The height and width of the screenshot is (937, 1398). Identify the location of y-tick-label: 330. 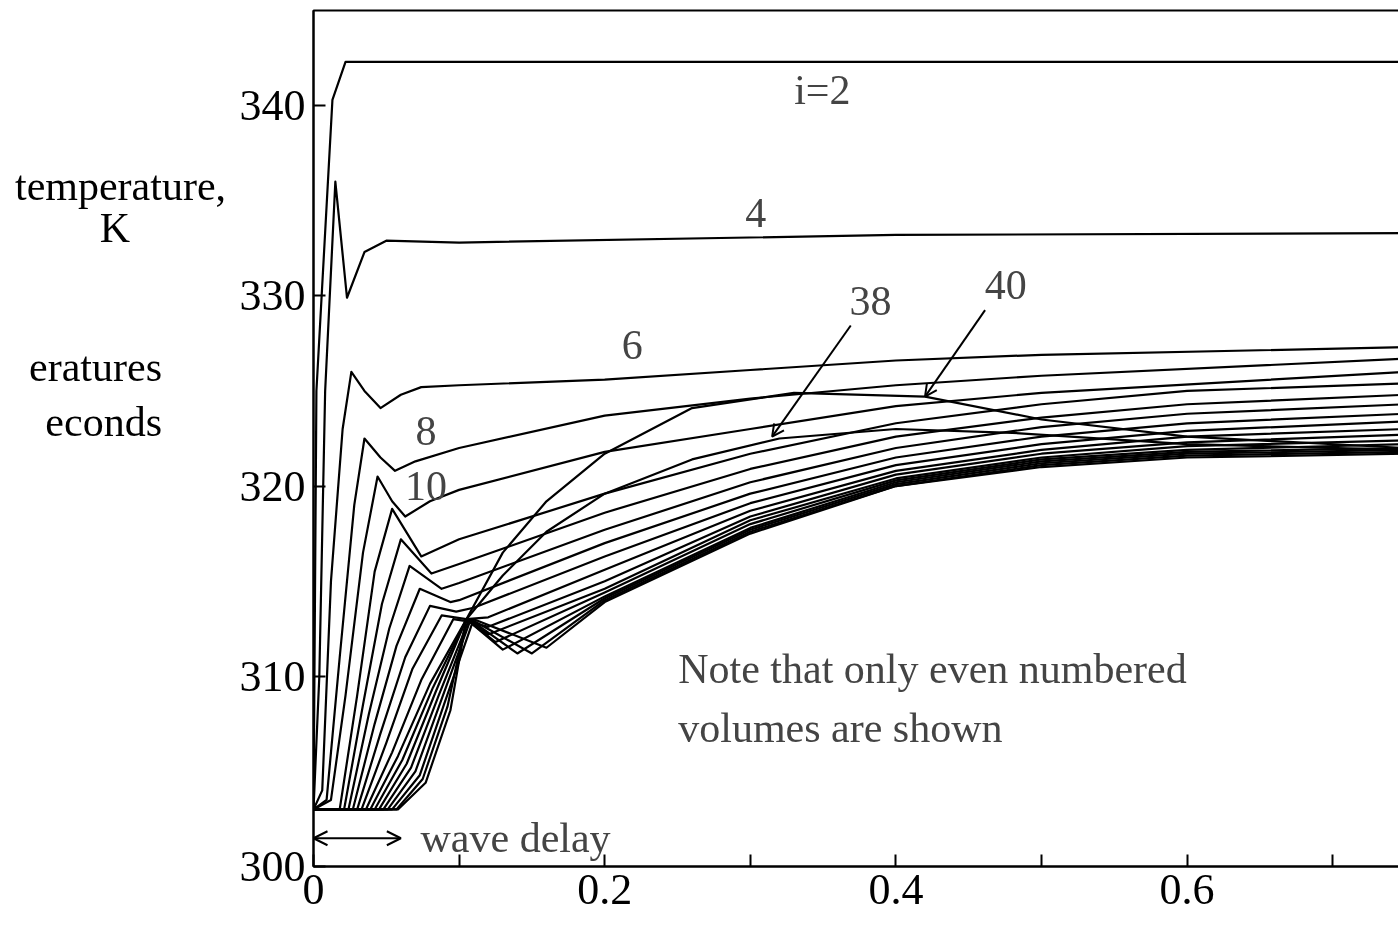
(272, 296).